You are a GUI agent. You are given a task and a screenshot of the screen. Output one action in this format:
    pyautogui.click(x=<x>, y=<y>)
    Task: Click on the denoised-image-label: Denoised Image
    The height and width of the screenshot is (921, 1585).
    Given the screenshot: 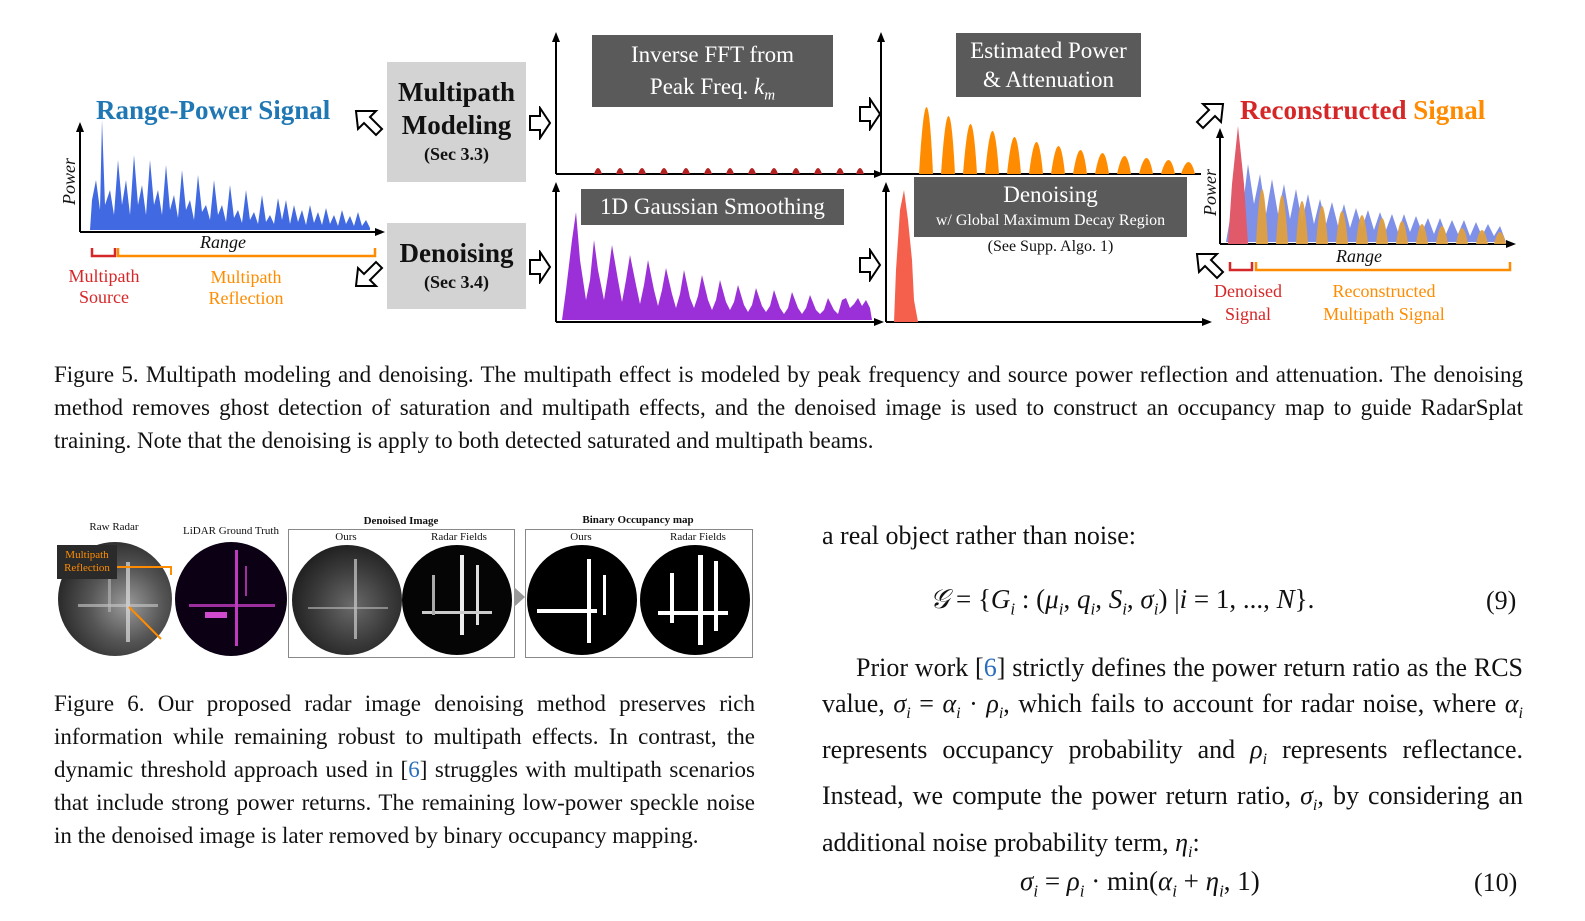 What is the action you would take?
    pyautogui.click(x=401, y=521)
    